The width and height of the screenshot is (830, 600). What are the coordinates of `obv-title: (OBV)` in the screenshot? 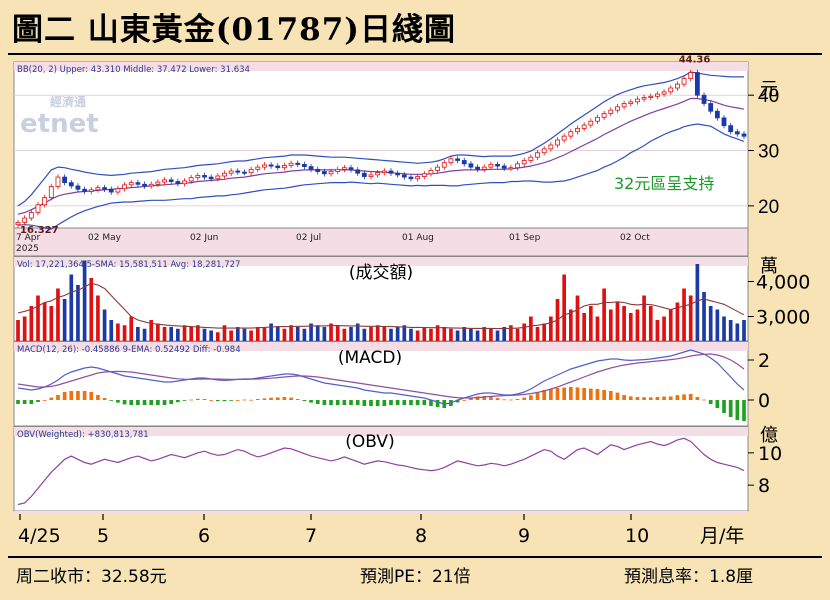 It's located at (369, 442).